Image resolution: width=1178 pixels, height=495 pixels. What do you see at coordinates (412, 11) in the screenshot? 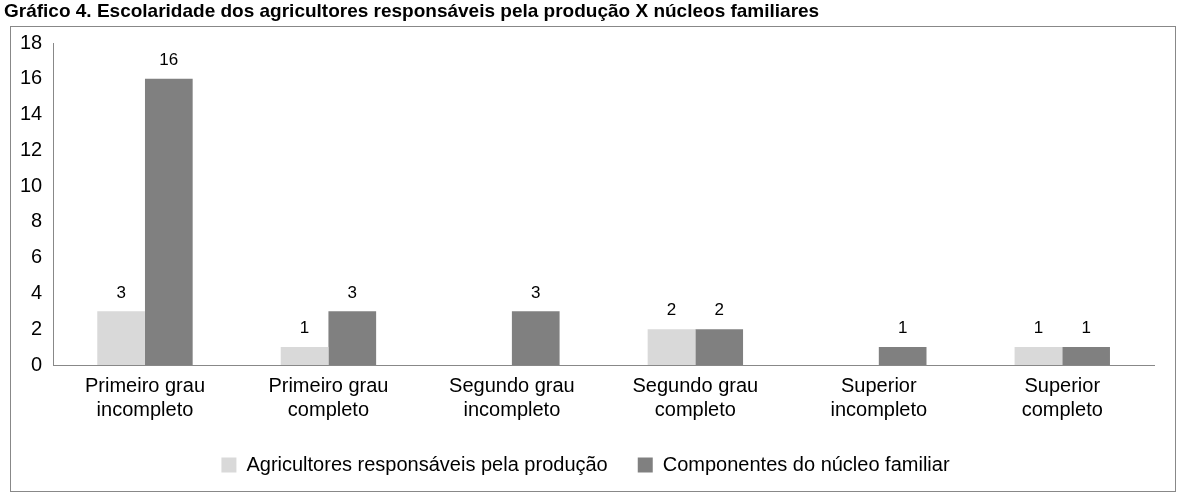
I see `chart-title: Gráfico 4. Escolaridade dos agricultores responsáveis pela produção X núcleos familiares` at bounding box center [412, 11].